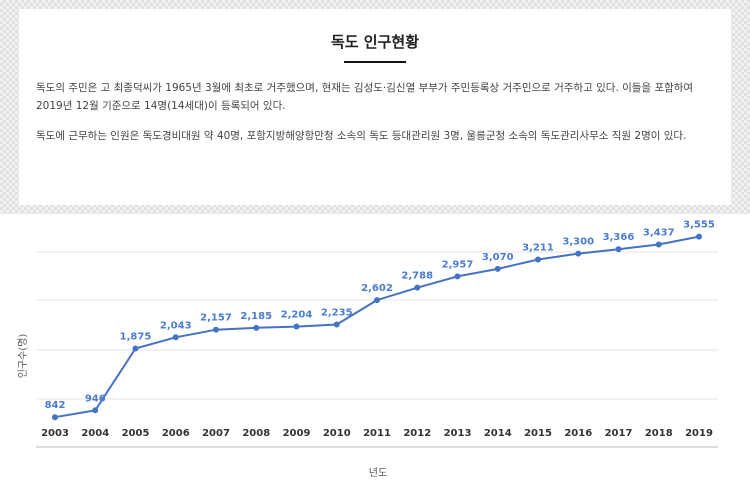 This screenshot has width=750, height=500. I want to click on data-label: 2,957, so click(458, 264).